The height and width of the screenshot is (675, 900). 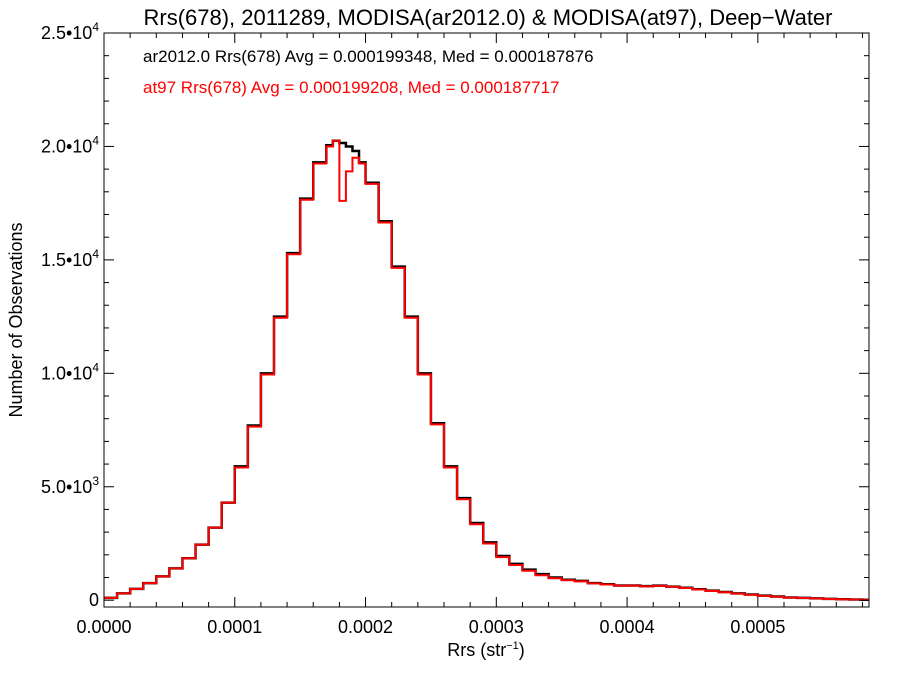 What do you see at coordinates (70, 31) in the screenshot?
I see `y-tick-label: 2.5•104` at bounding box center [70, 31].